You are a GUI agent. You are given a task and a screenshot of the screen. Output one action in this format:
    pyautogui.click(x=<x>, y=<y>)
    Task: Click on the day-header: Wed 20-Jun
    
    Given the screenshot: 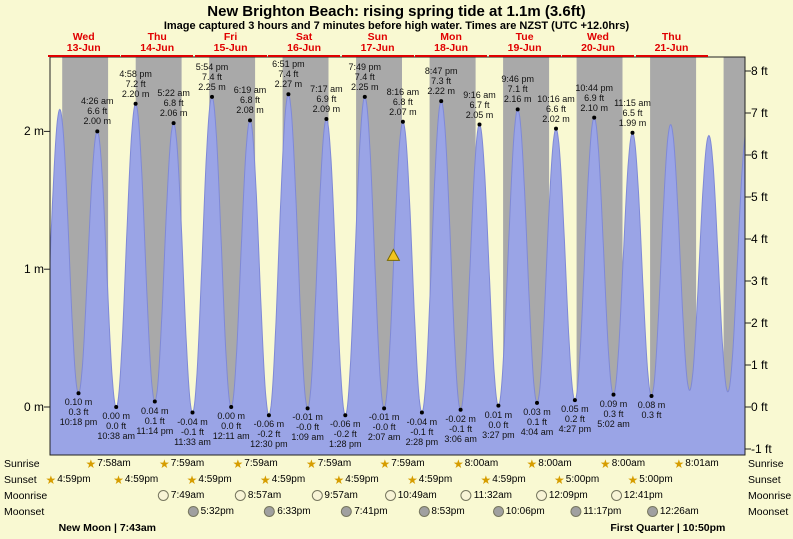 What is the action you would take?
    pyautogui.click(x=598, y=44)
    